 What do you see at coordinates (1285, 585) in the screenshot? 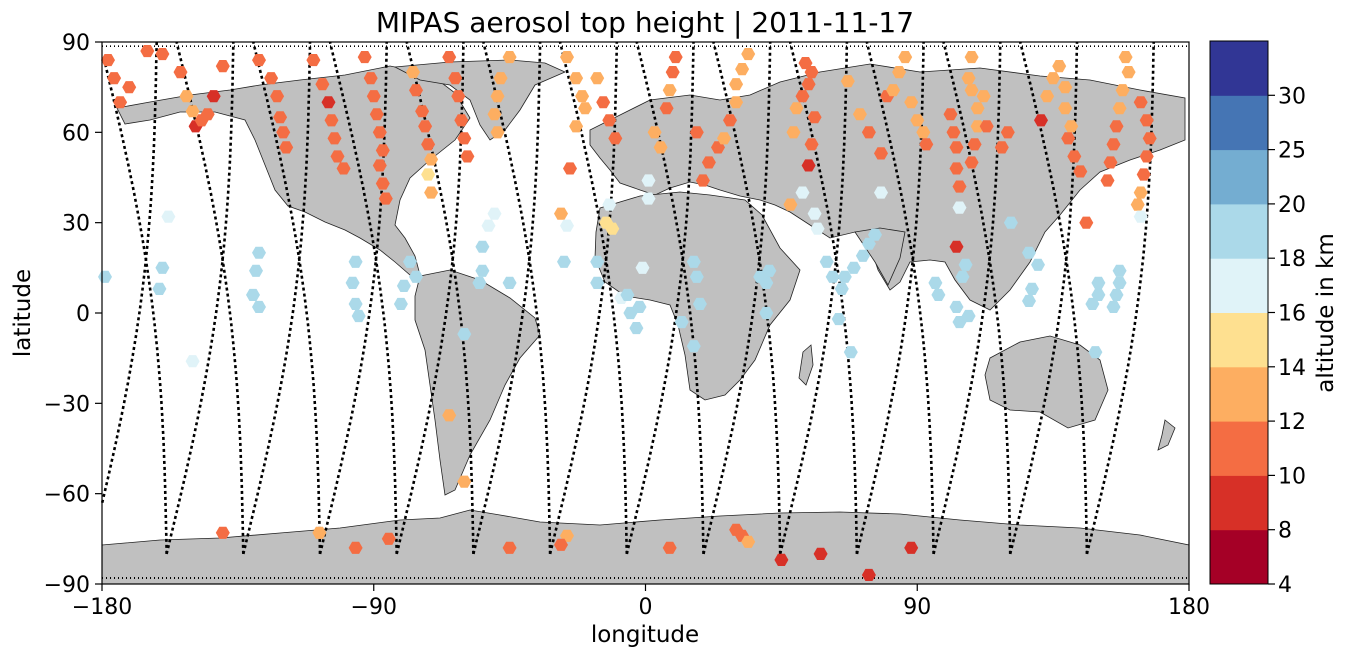
I see `colorbar-tick-label: 4` at bounding box center [1285, 585].